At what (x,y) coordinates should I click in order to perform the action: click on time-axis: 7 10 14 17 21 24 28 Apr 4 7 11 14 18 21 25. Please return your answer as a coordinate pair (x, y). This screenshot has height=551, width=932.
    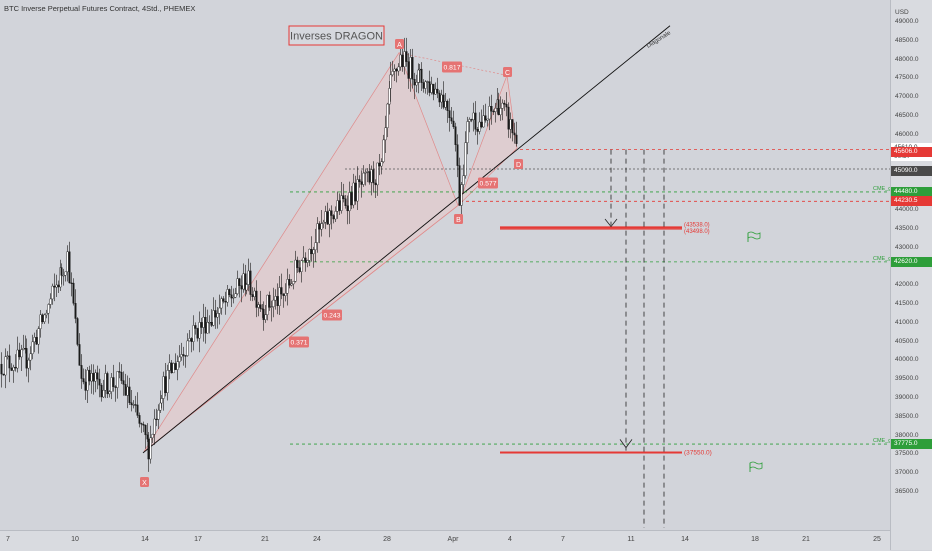
    Looking at the image, I should click on (445, 540).